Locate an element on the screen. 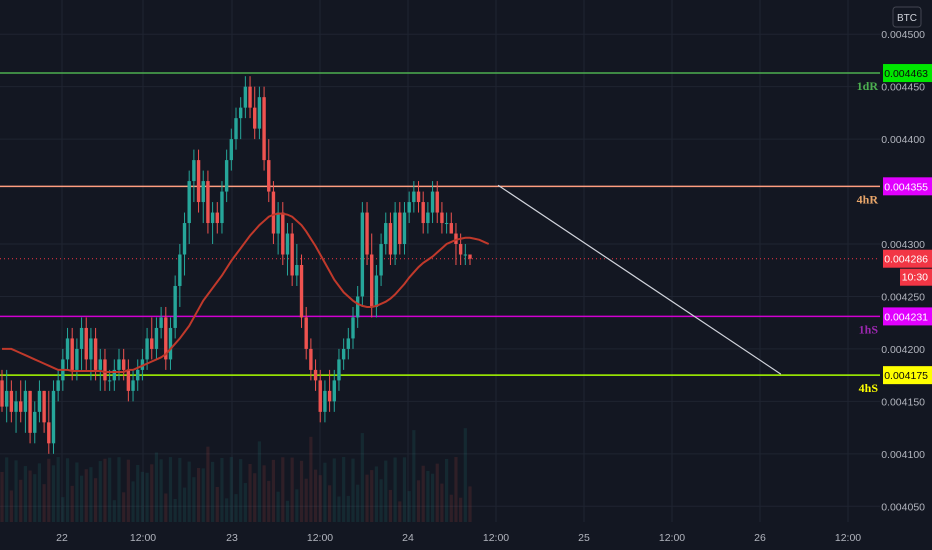  price-badge-4hR: 0.004355 is located at coordinates (907, 186).